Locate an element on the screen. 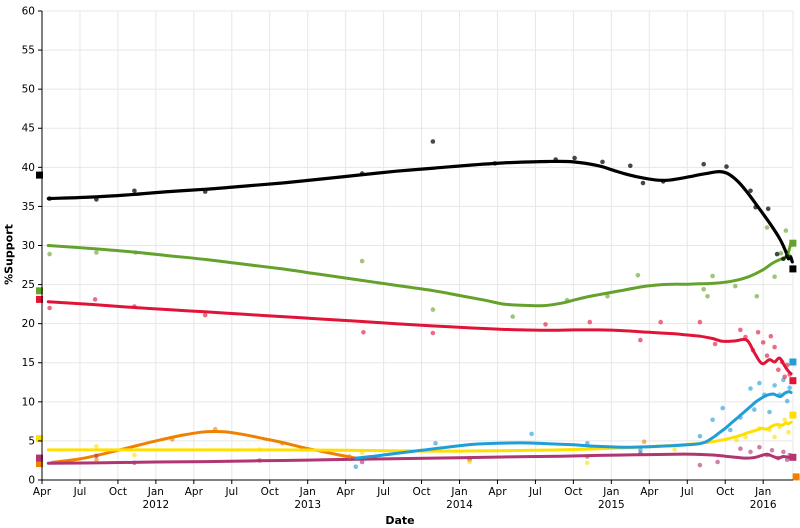 This screenshot has width=800, height=528. blue-series-result-marker is located at coordinates (793, 362).